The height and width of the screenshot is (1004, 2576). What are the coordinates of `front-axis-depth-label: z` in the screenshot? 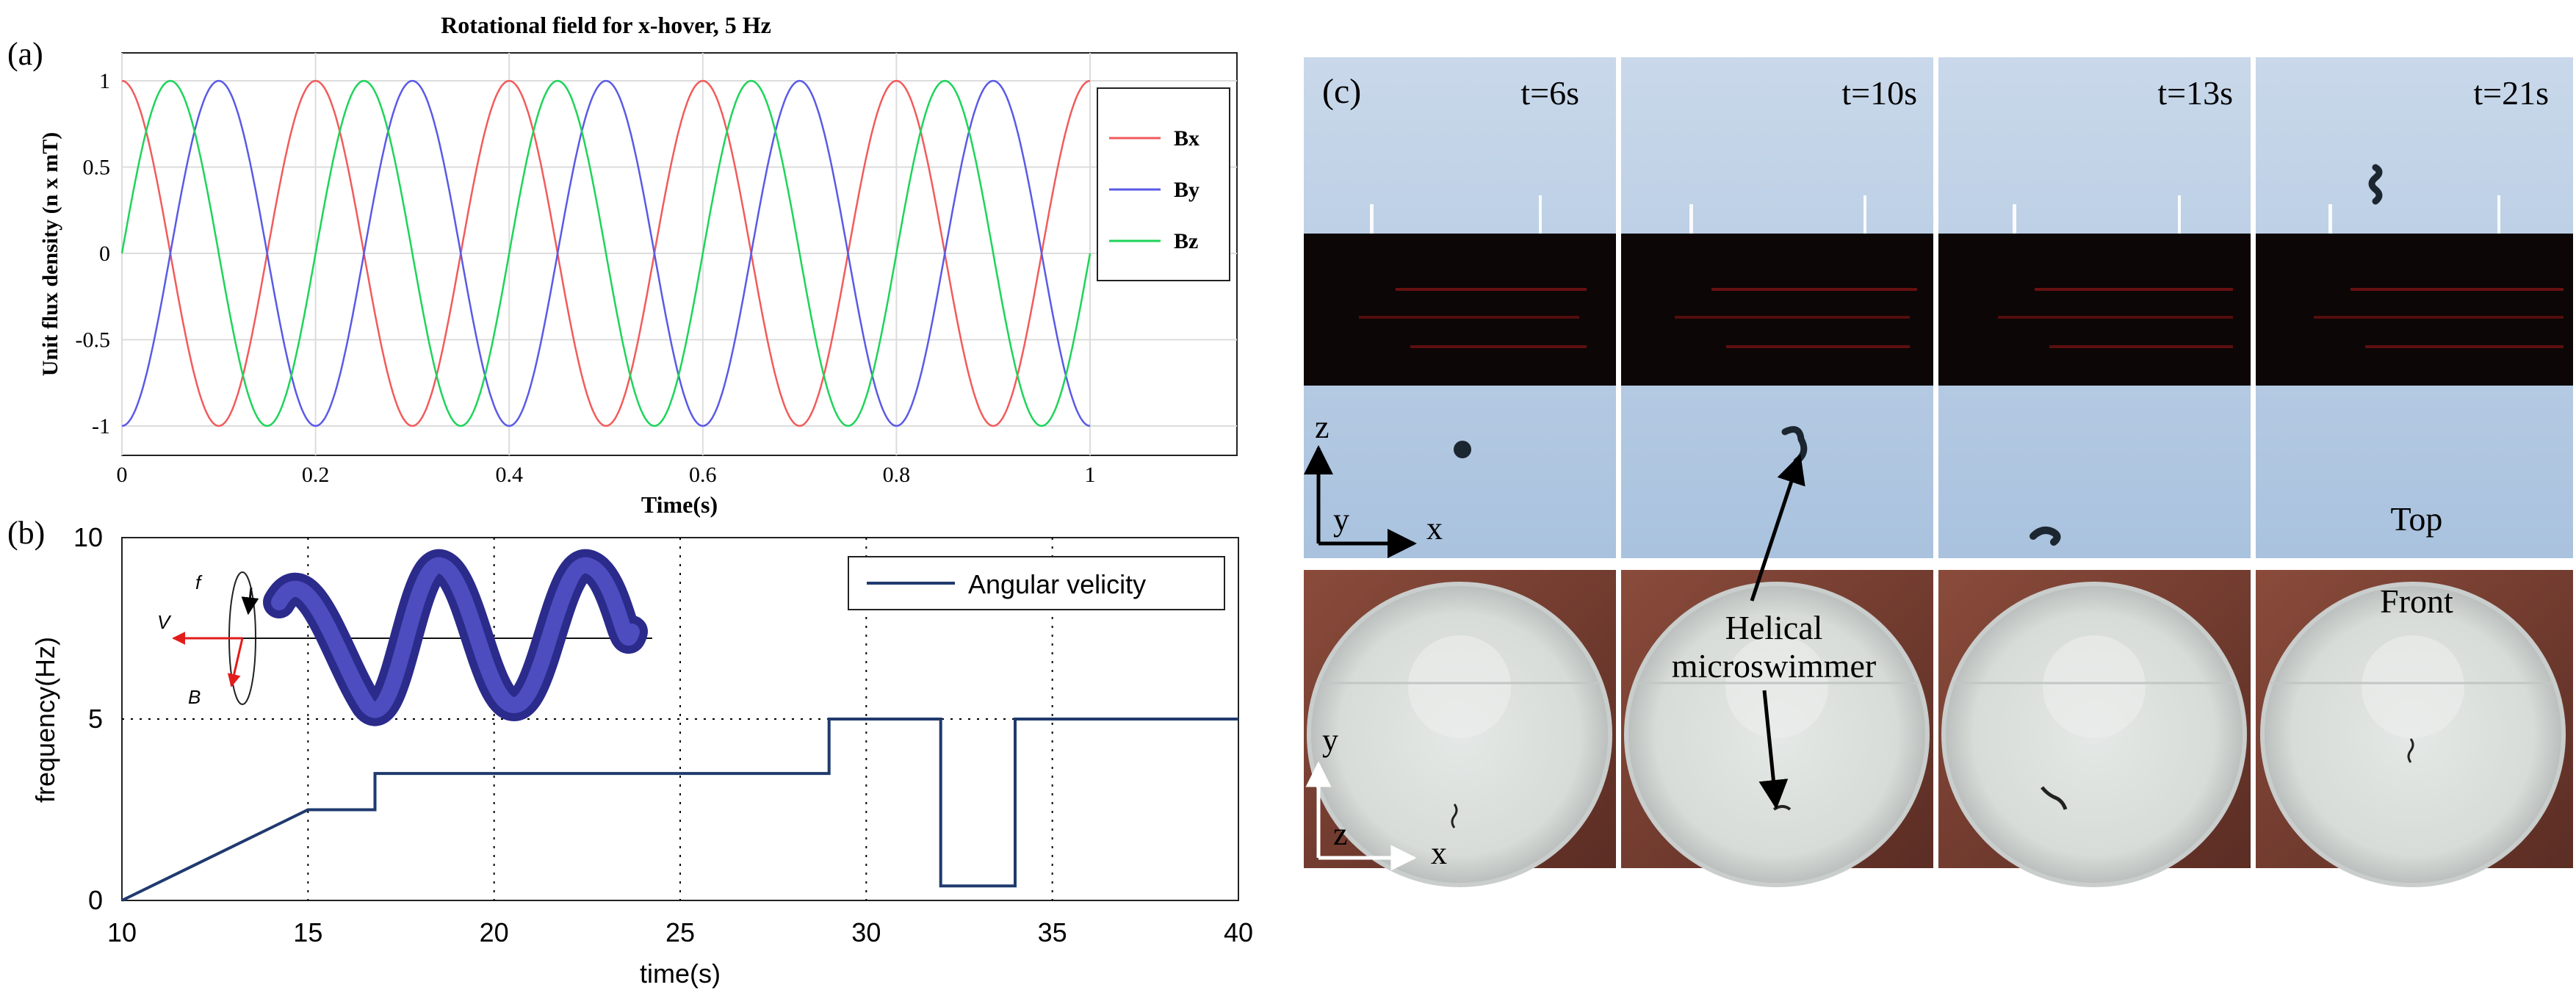 It's located at (1340, 834).